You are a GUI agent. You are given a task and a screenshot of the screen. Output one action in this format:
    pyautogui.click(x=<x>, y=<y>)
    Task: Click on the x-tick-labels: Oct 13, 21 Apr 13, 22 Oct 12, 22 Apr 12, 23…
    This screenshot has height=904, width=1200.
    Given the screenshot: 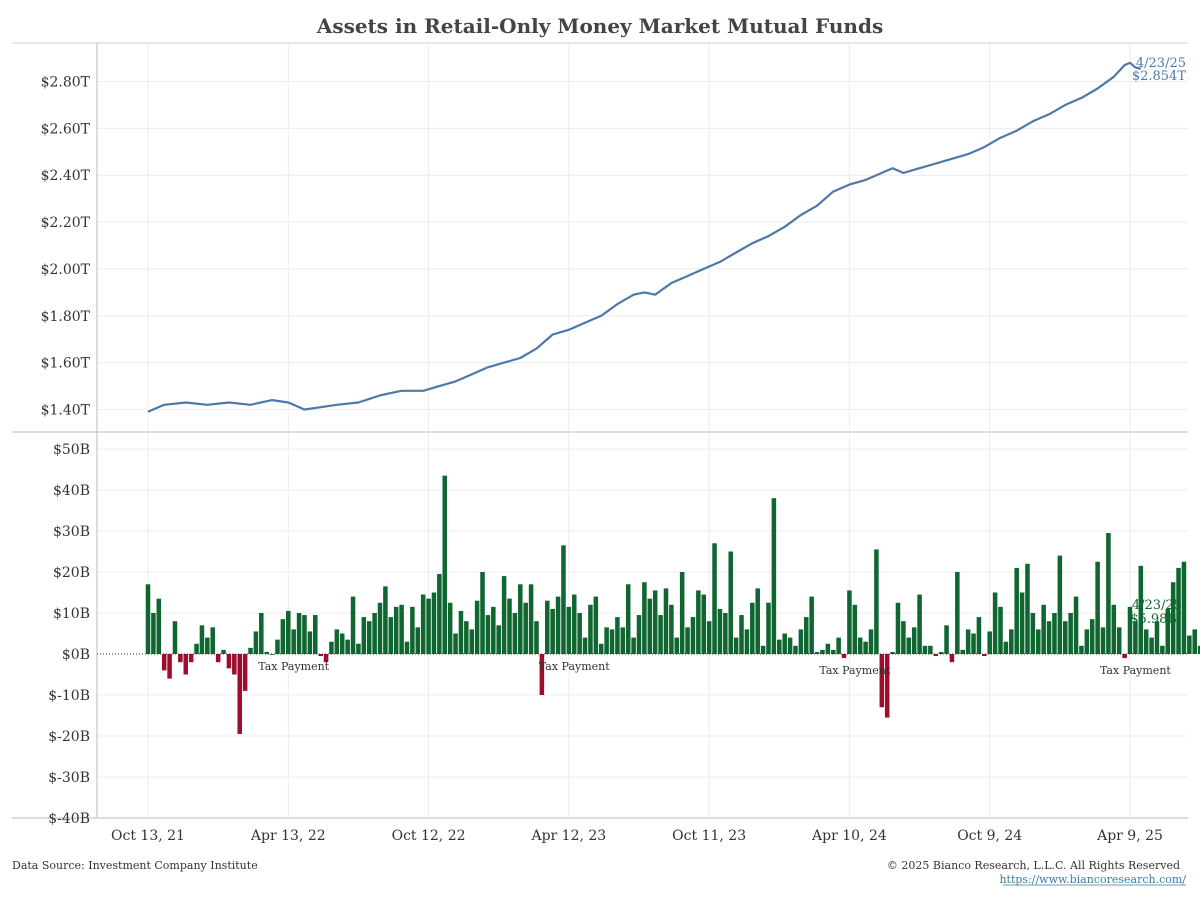 What is the action you would take?
    pyautogui.click(x=637, y=836)
    